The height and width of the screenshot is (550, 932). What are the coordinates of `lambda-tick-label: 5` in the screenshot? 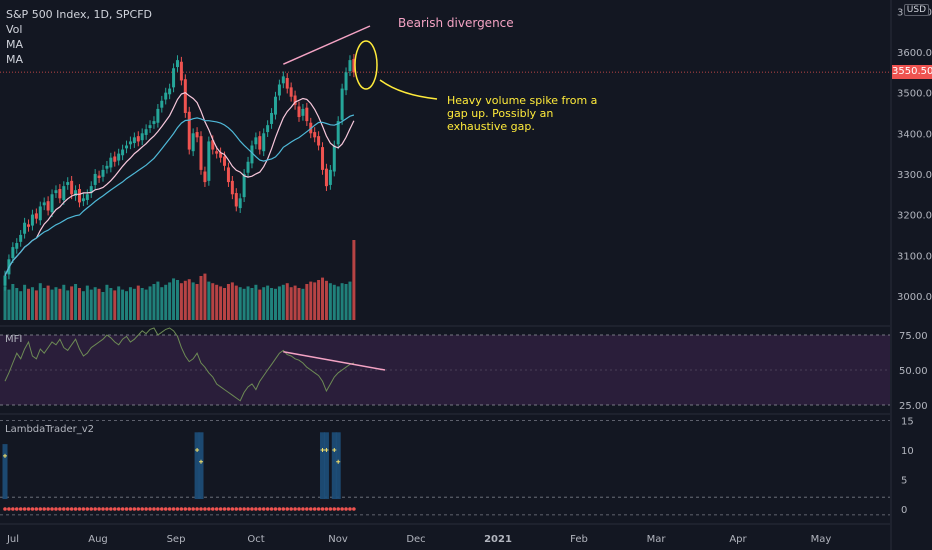 It's located at (904, 481).